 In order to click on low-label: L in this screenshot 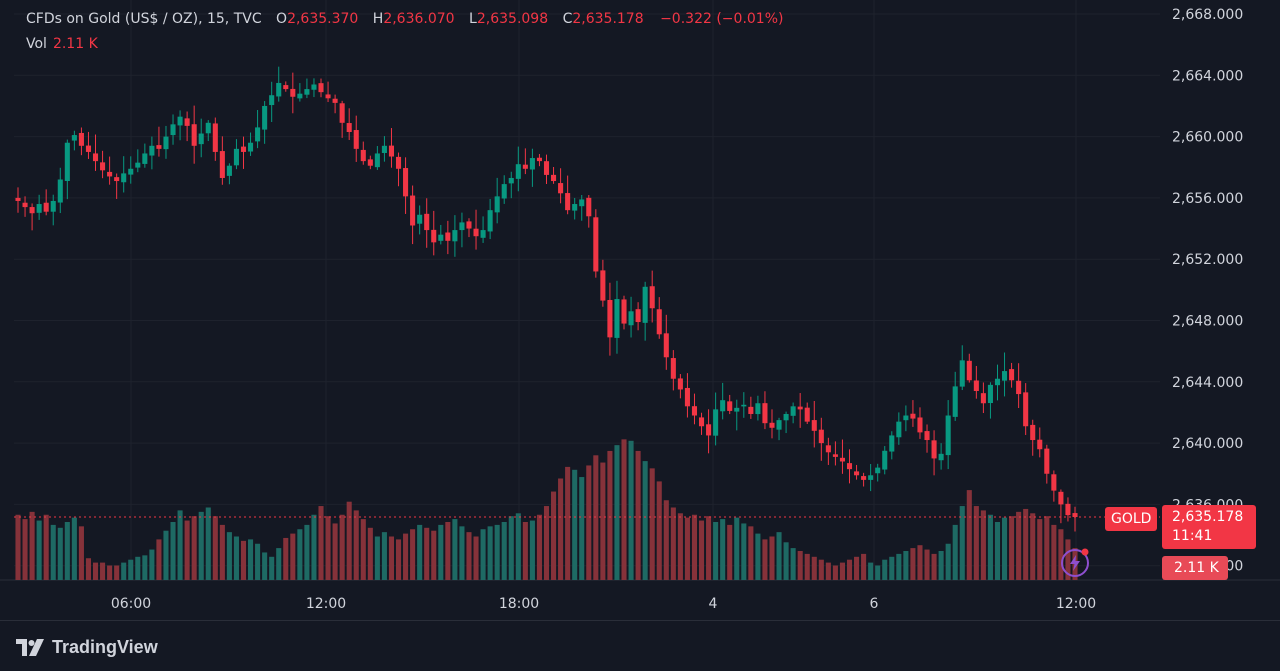, I will do `click(473, 19)`.